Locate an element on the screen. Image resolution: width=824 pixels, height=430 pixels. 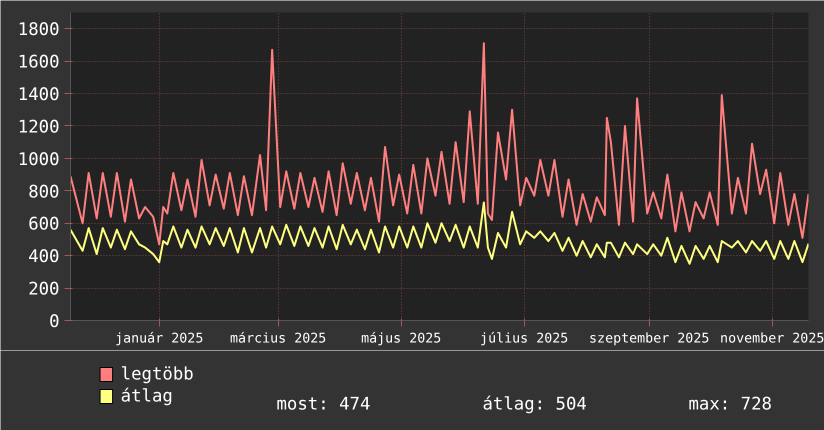
y-tick-label: 1600 is located at coordinates (39, 62).